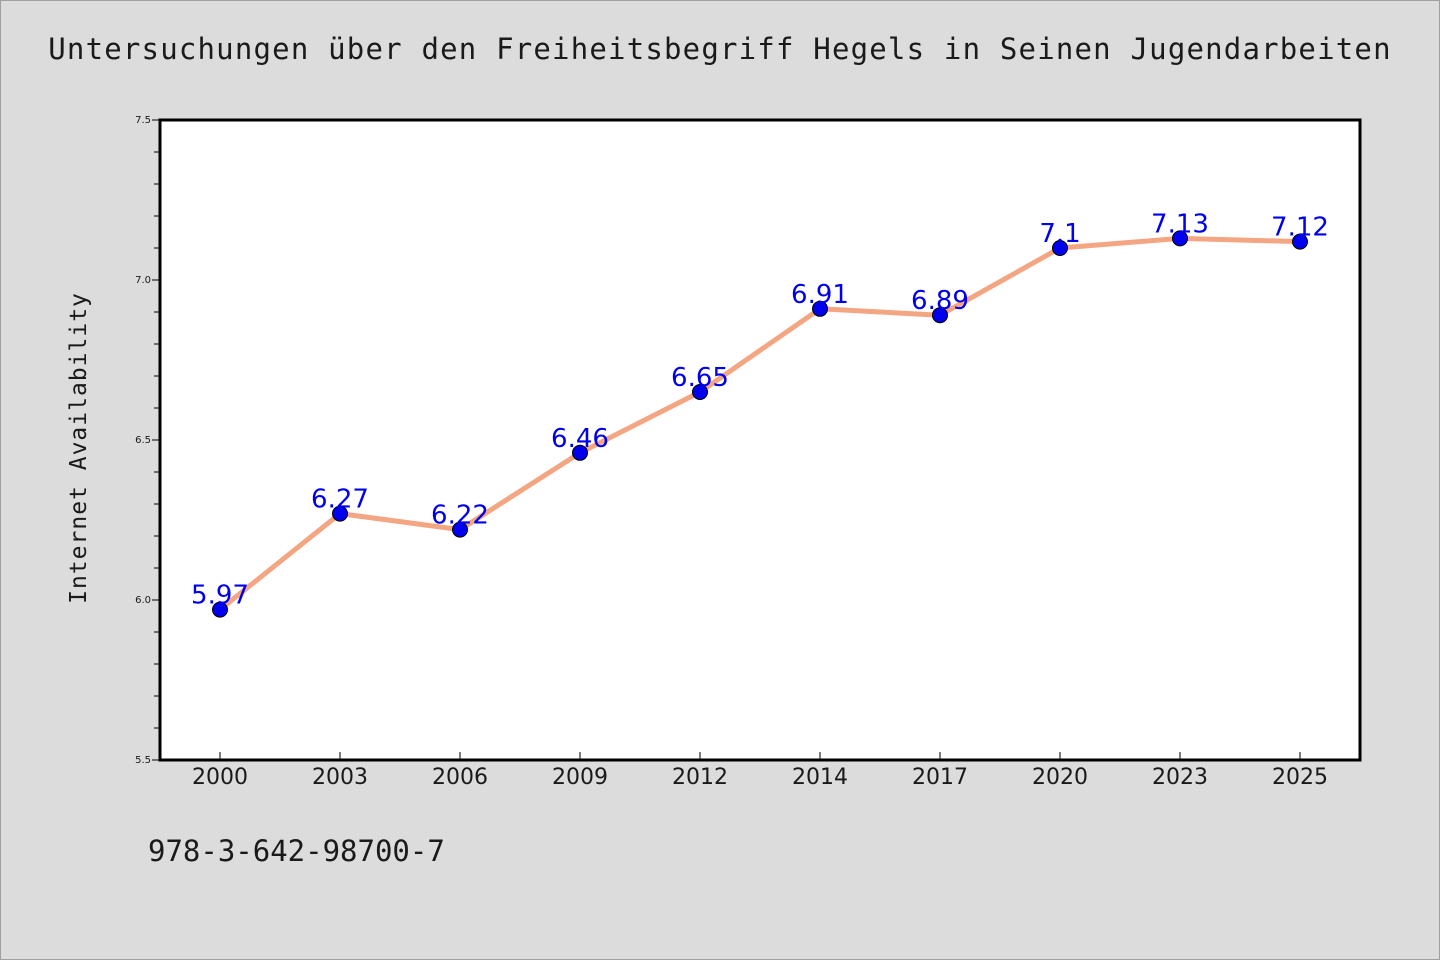  I want to click on y-tick-label: 5.5, so click(143, 760).